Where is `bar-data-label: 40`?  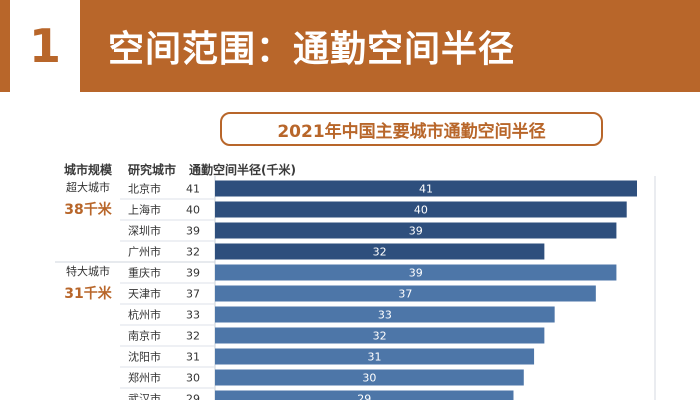
bar-data-label: 40 is located at coordinates (421, 210).